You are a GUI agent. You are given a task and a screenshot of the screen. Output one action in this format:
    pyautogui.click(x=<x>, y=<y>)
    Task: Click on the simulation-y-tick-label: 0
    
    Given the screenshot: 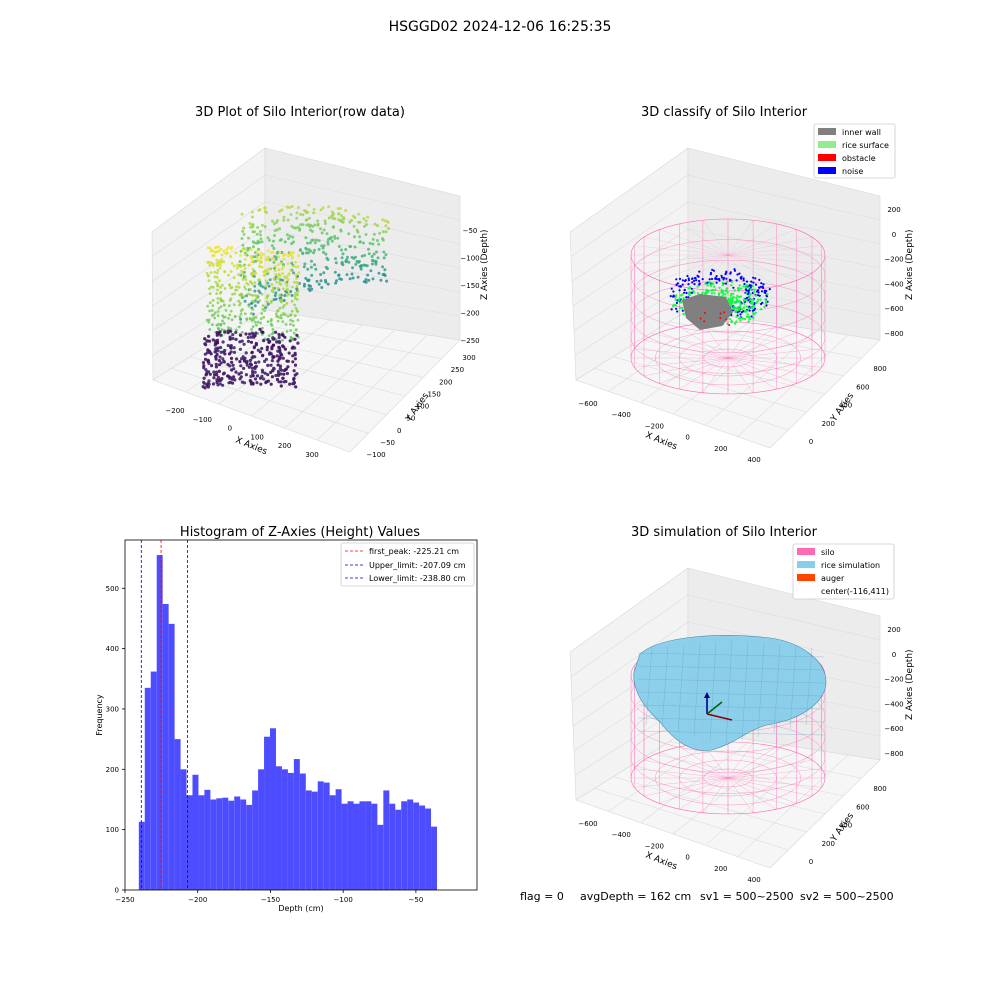 What is the action you would take?
    pyautogui.click(x=811, y=862)
    